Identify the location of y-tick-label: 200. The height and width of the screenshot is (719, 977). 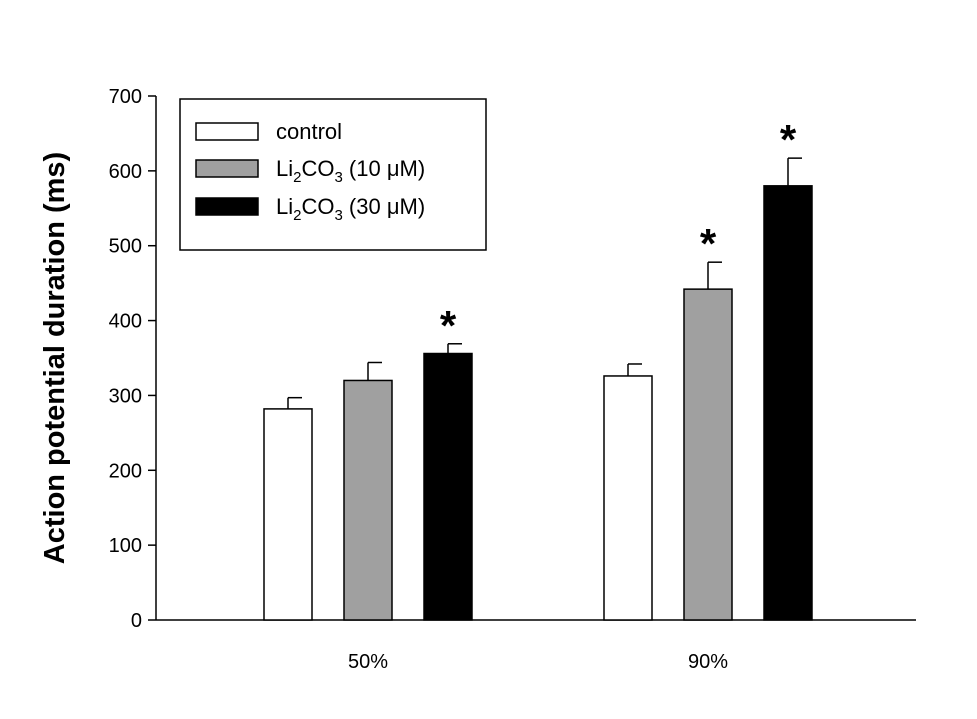
(125, 471).